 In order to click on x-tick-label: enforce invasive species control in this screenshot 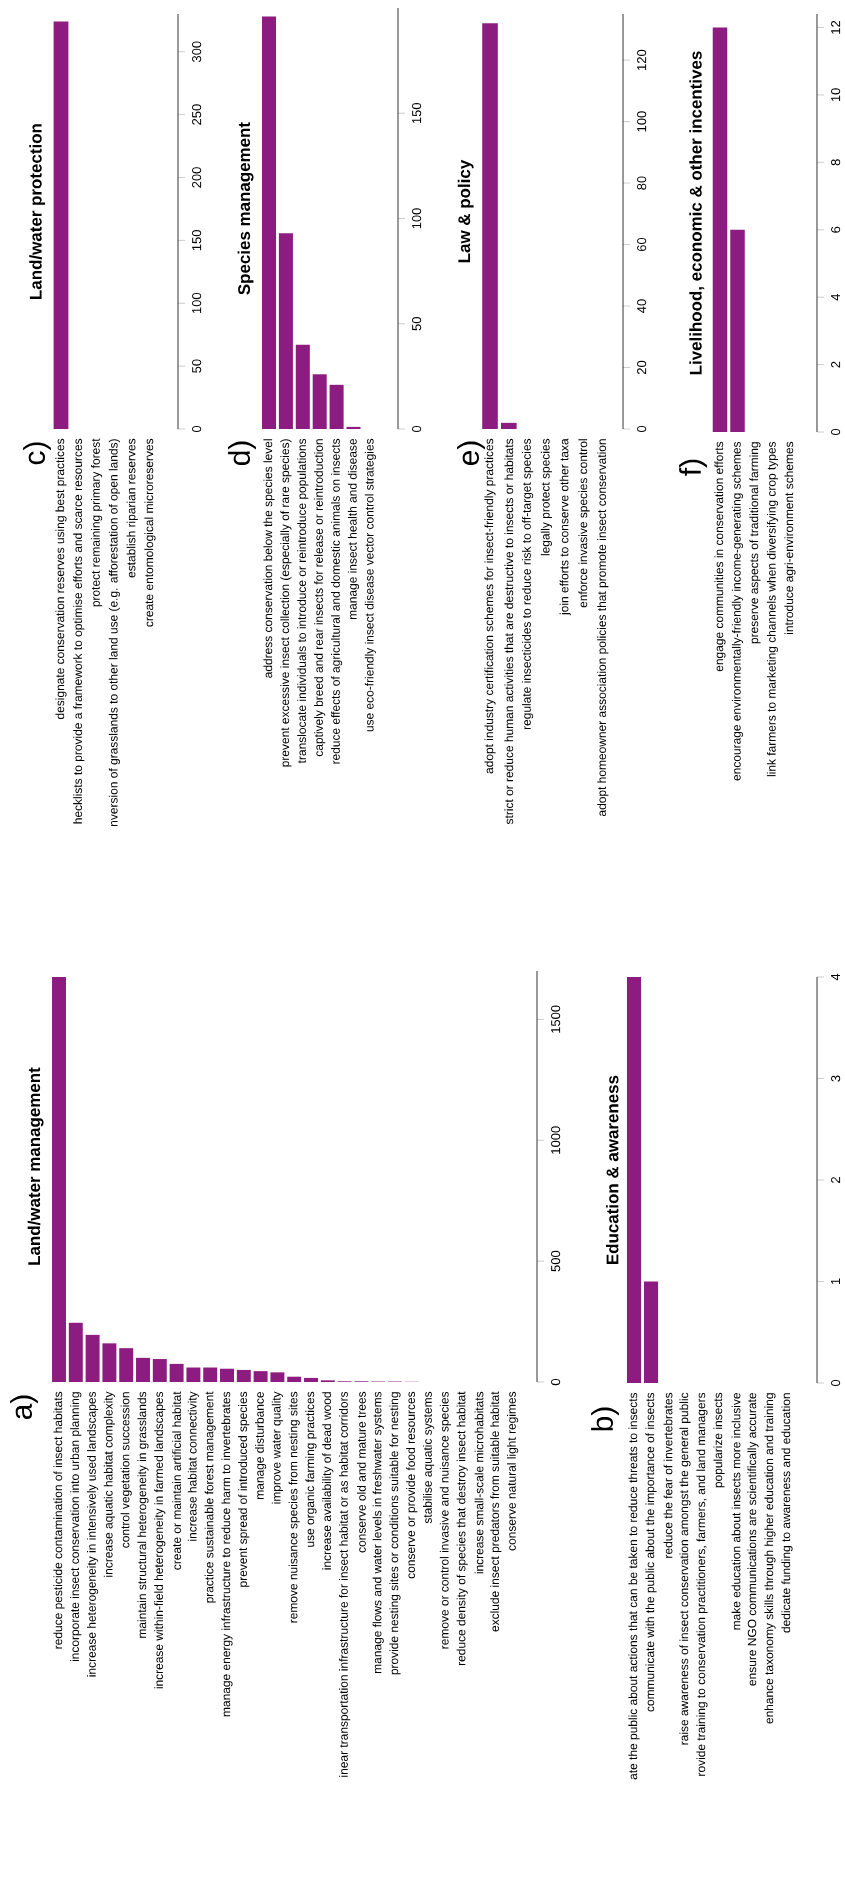, I will do `click(584, 523)`.